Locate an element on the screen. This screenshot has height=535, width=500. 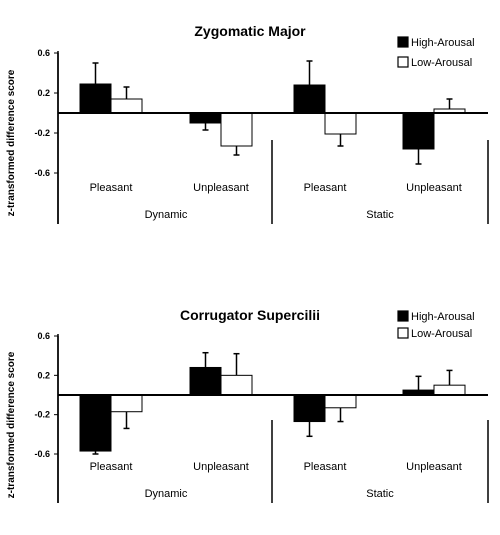
chart-title: Zygomatic Major is located at coordinates (250, 31).